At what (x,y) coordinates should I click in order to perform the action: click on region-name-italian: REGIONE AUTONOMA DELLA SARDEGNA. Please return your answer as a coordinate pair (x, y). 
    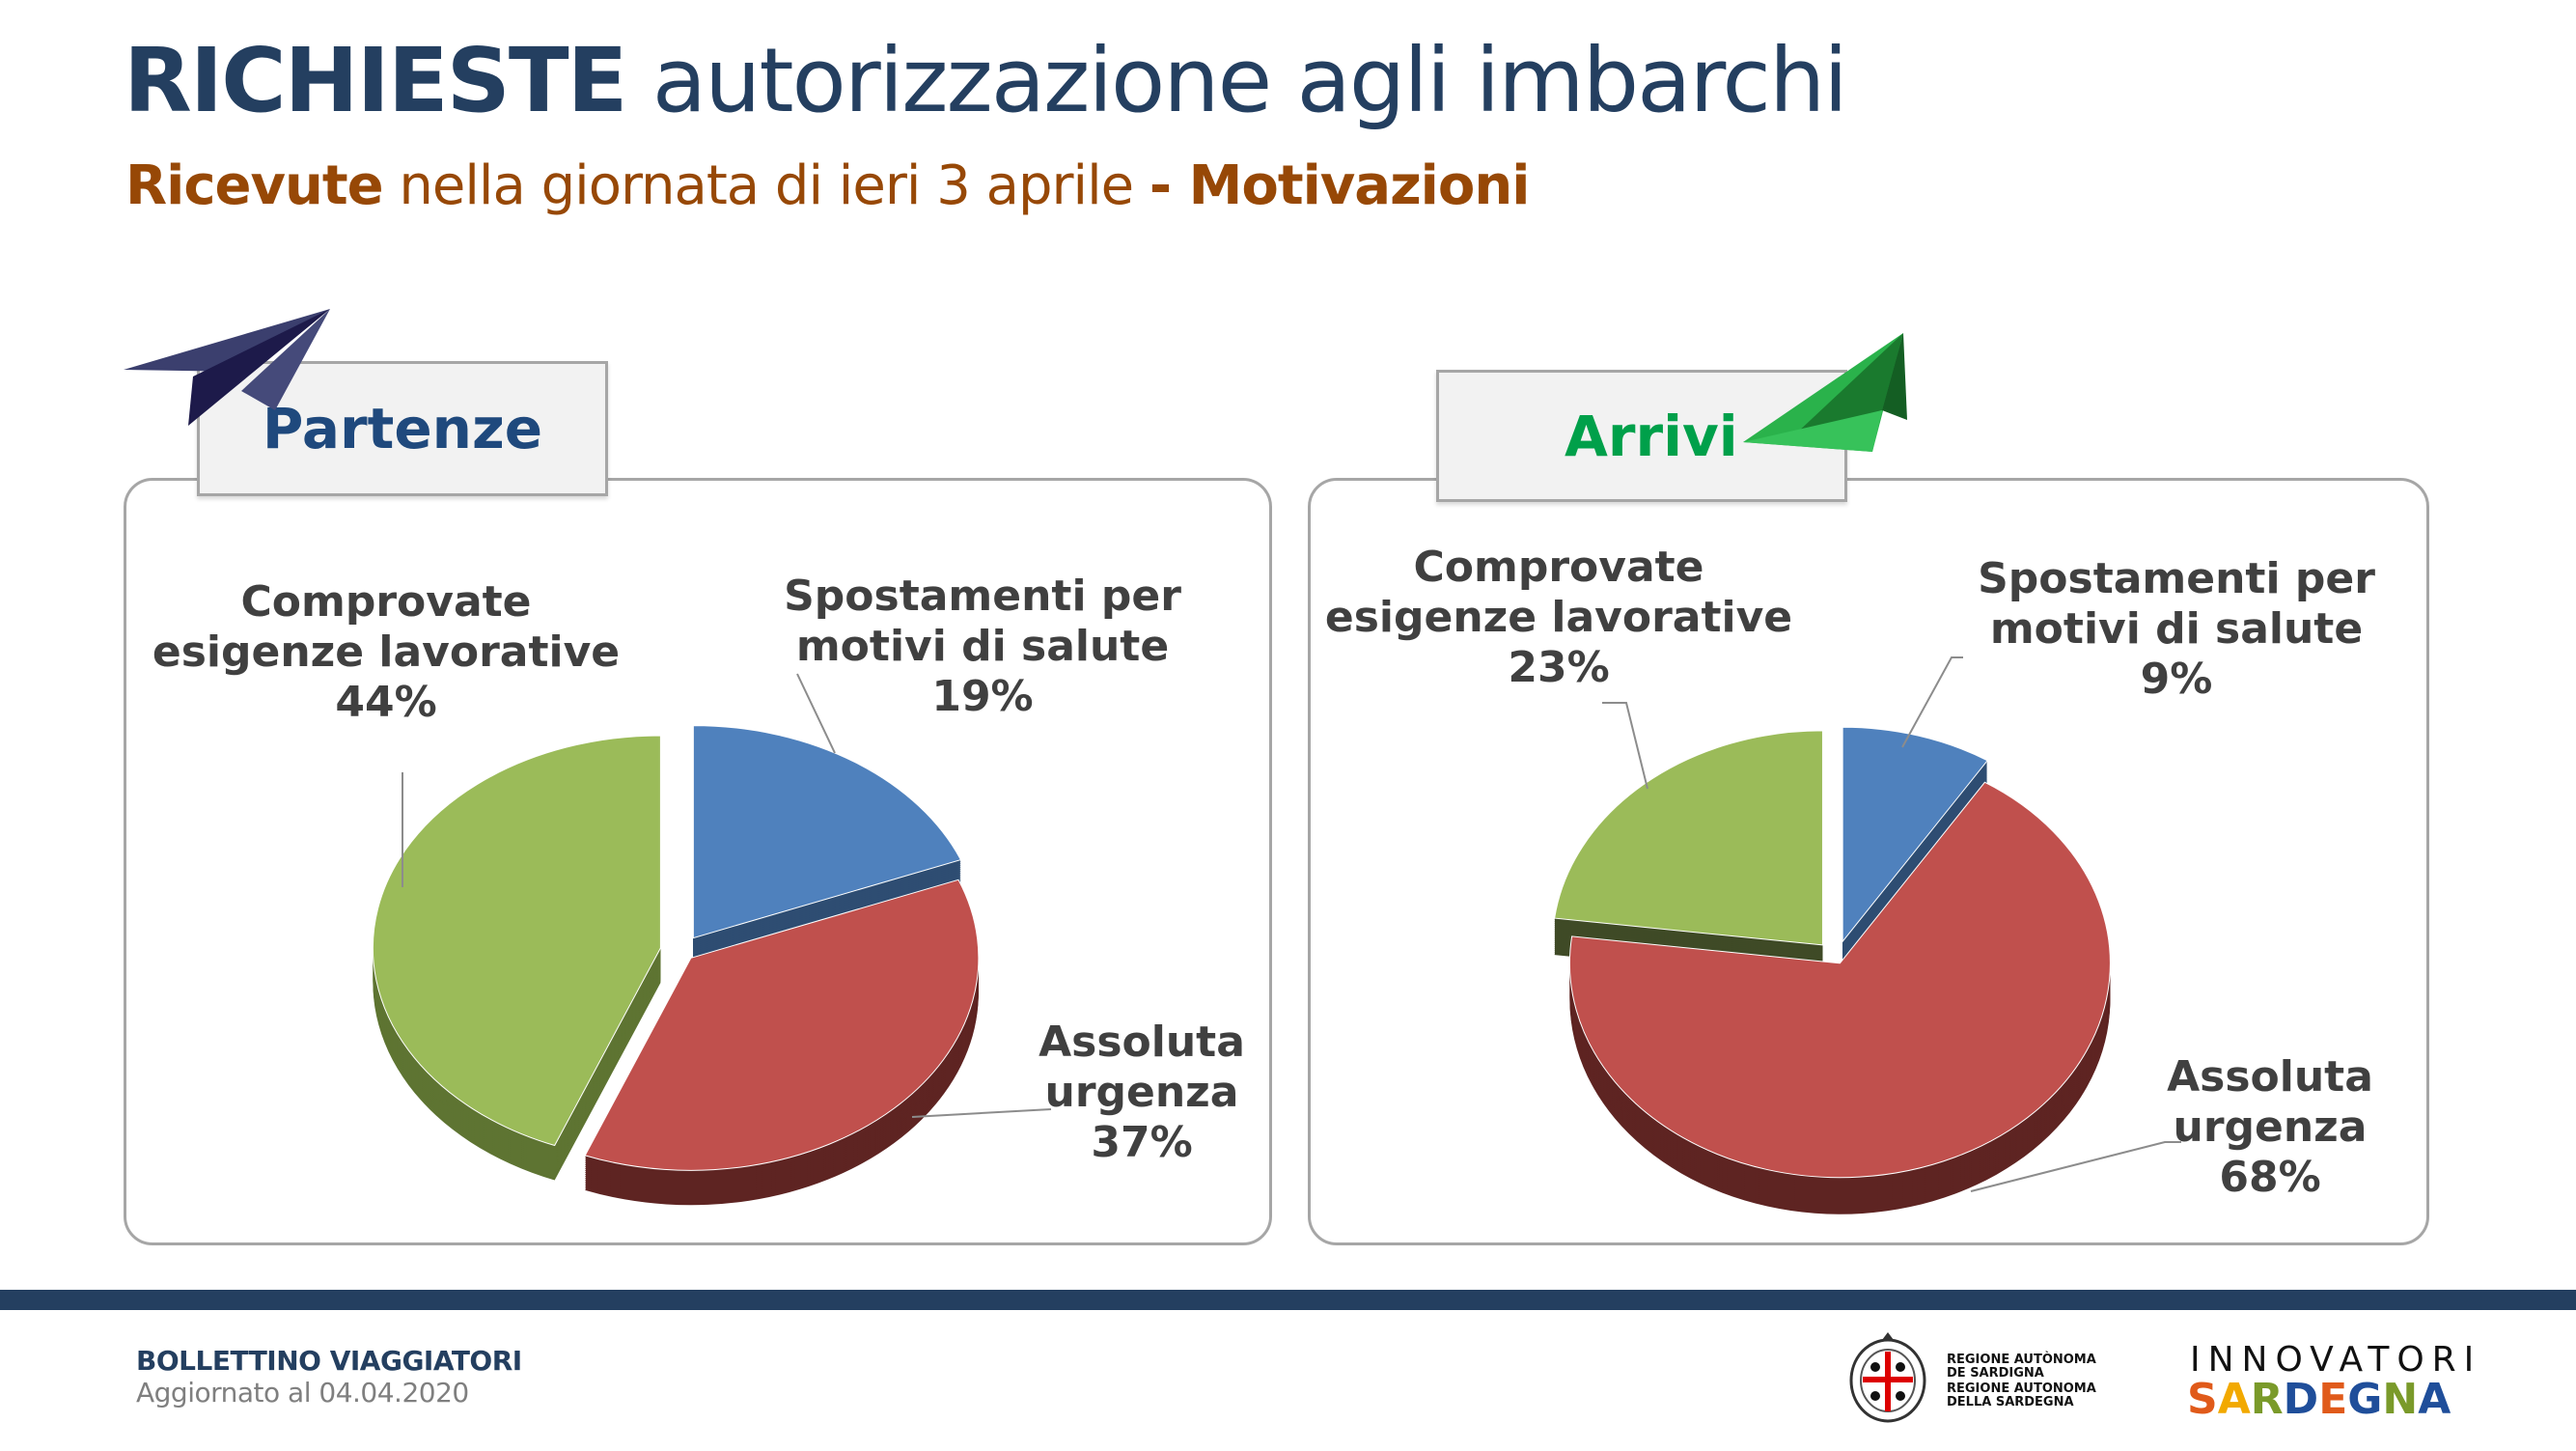
    Looking at the image, I should click on (2021, 1395).